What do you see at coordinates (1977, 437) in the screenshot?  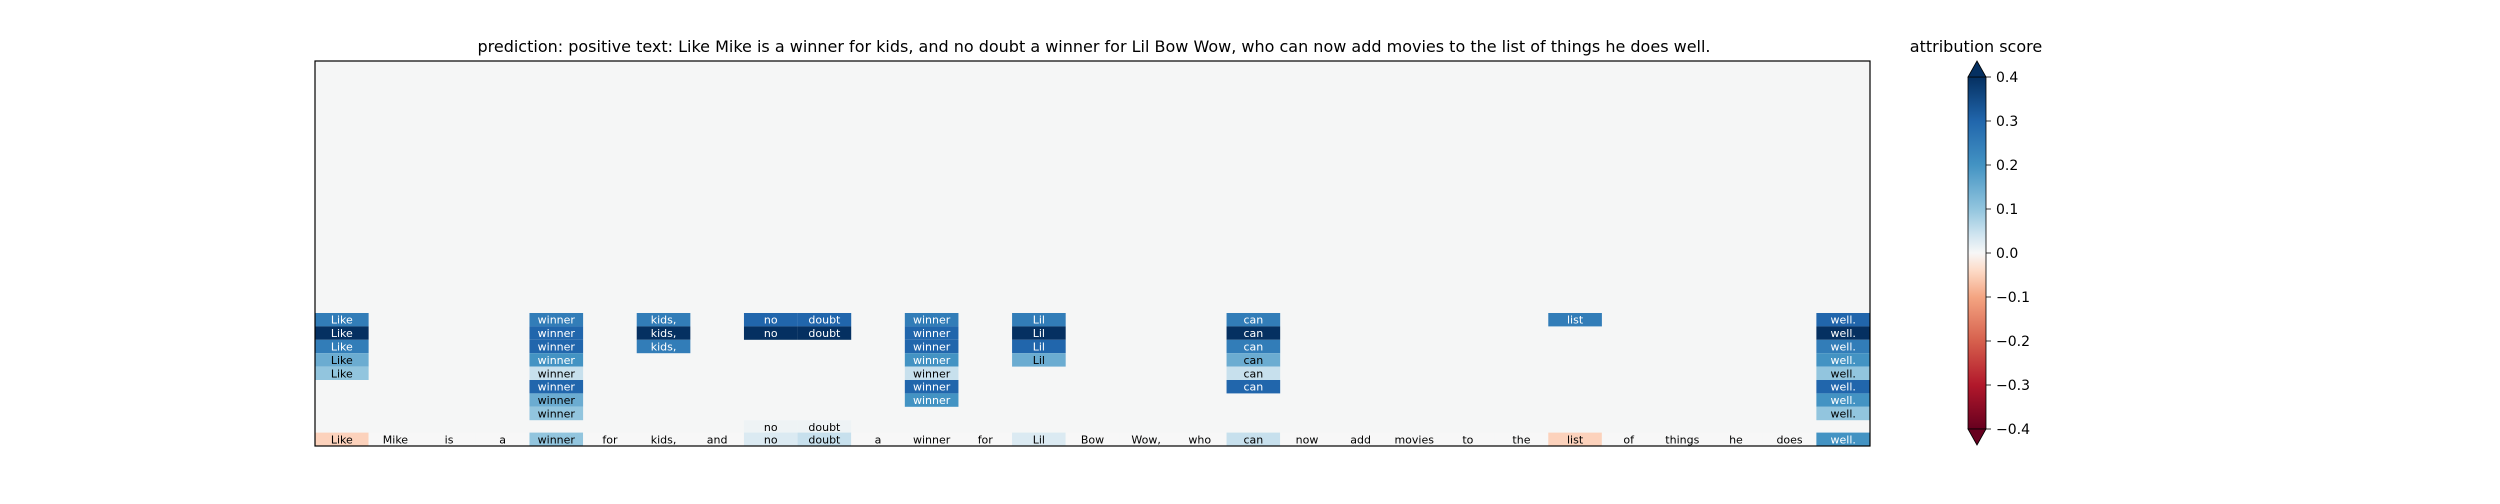 I see `colorbar-extend-min` at bounding box center [1977, 437].